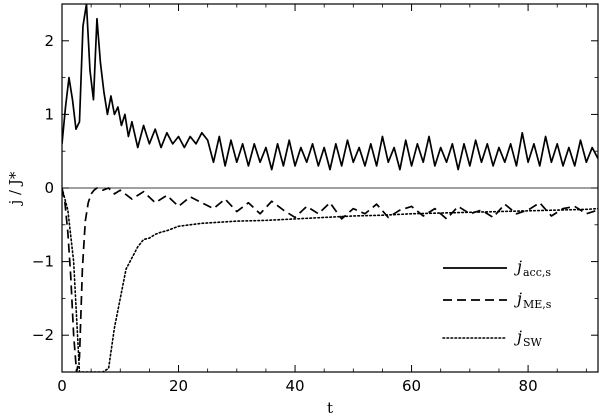 Image resolution: width=600 pixels, height=417 pixels. Describe the element at coordinates (62, 386) in the screenshot. I see `x-tick-label: 0` at that location.